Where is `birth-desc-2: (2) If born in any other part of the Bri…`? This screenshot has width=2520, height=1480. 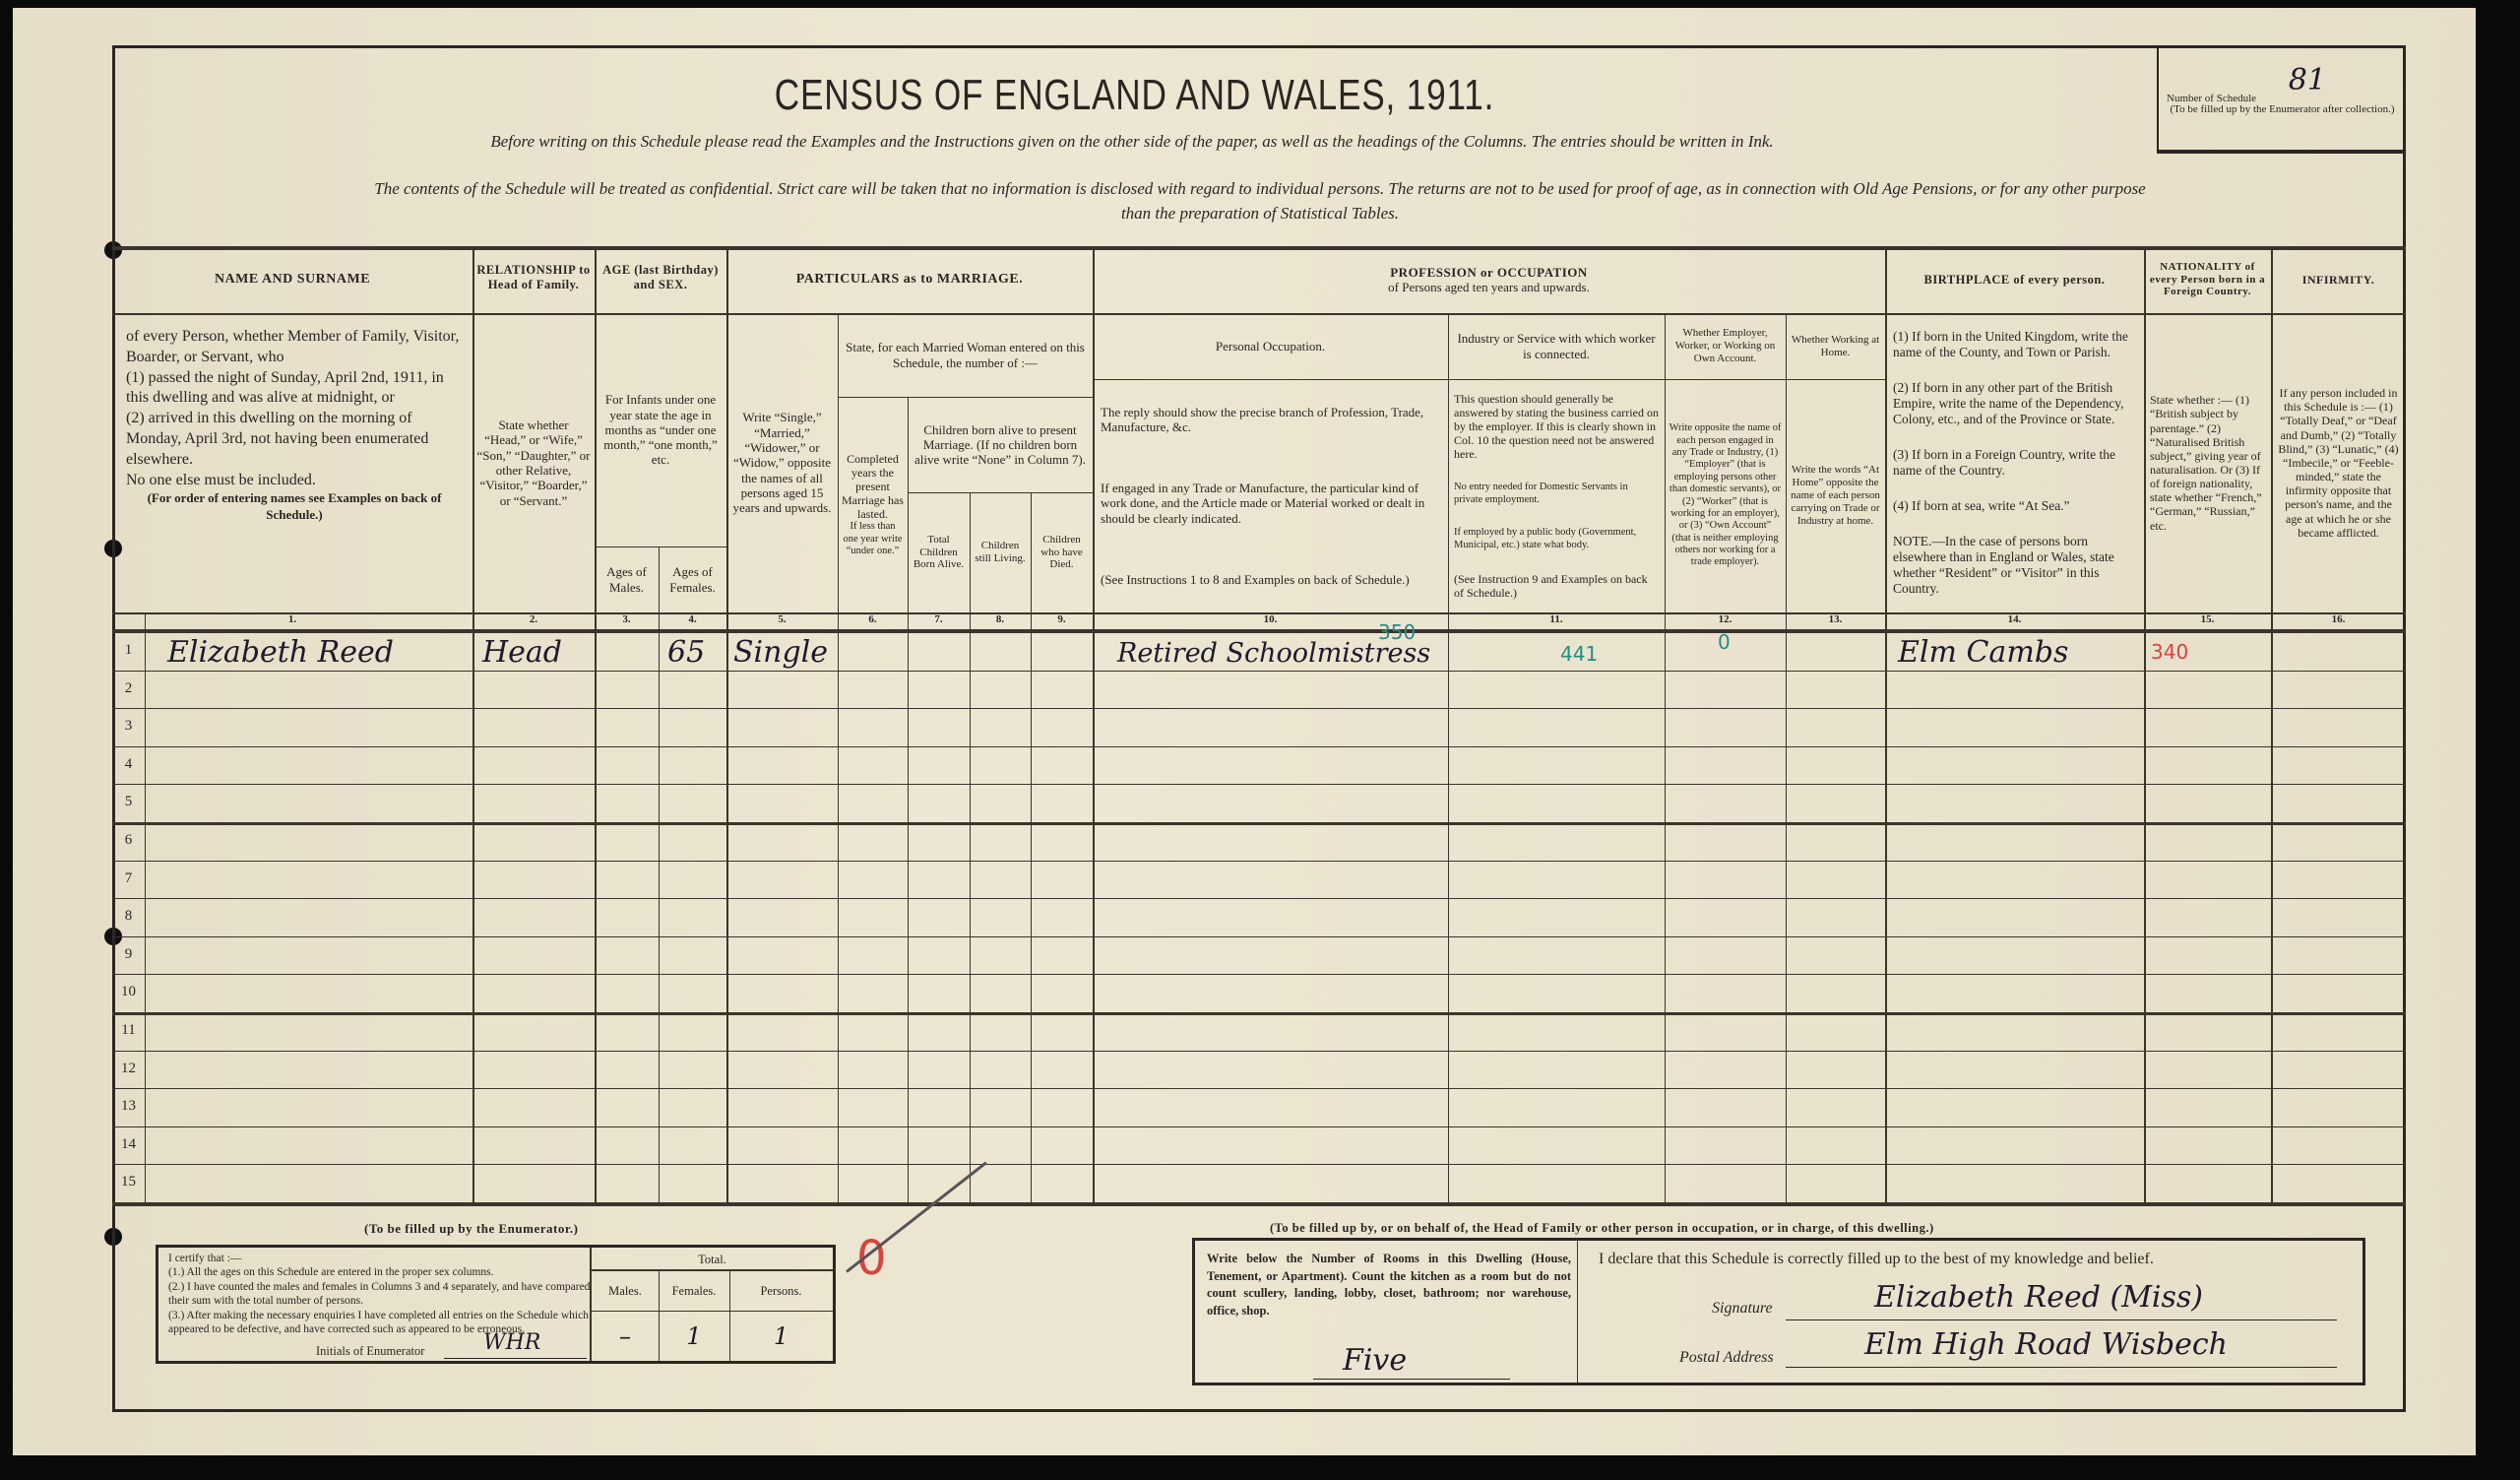
birth-desc-2: (2) If born in any other part of the Bri… is located at coordinates (2008, 403).